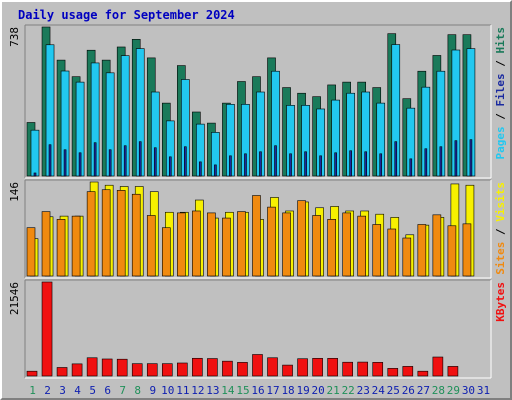  What do you see at coordinates (167, 390) in the screenshot?
I see `x-tick-label: 10` at bounding box center [167, 390].